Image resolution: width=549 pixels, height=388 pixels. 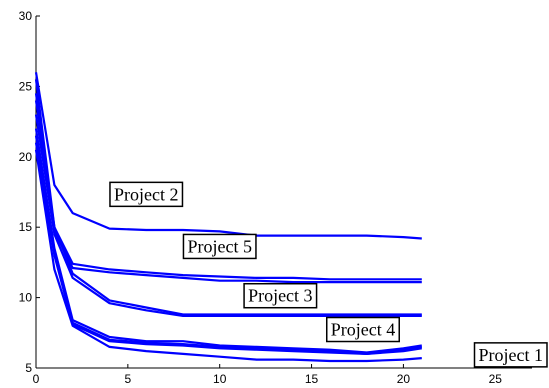 I want to click on annotation-box: Project 4, so click(x=362, y=329).